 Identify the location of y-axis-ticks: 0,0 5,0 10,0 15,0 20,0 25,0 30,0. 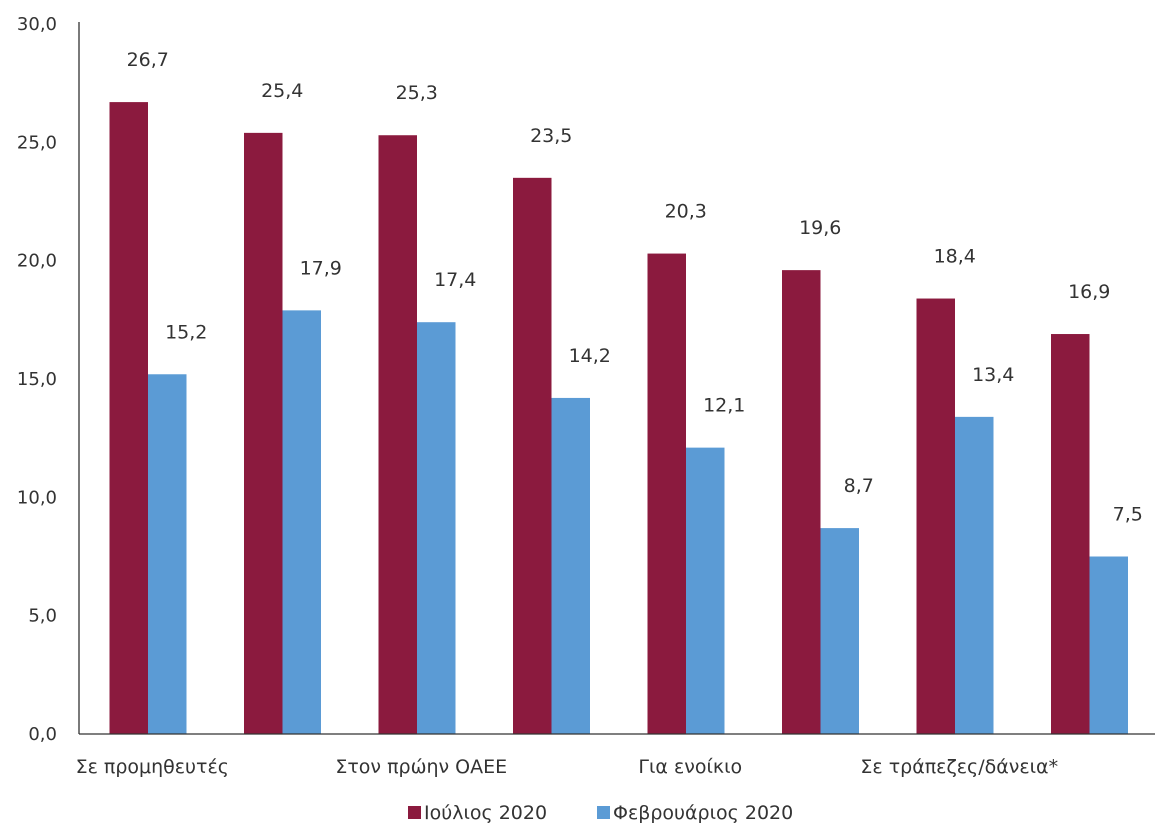
(37, 379).